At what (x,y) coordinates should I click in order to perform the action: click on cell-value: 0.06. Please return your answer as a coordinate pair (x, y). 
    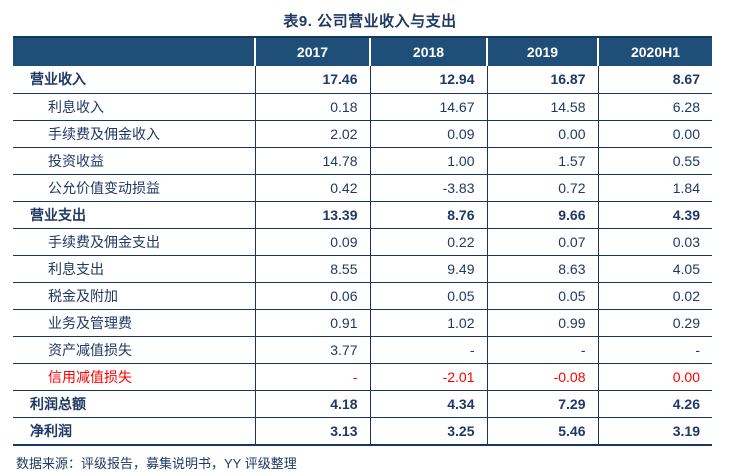
    Looking at the image, I should click on (312, 295).